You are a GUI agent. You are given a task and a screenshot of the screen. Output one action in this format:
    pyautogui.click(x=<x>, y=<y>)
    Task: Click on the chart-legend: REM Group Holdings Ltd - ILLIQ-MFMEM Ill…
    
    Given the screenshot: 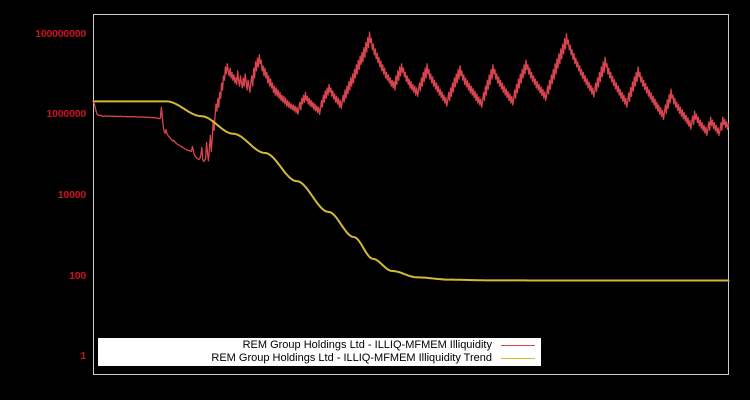 What is the action you would take?
    pyautogui.click(x=319, y=352)
    